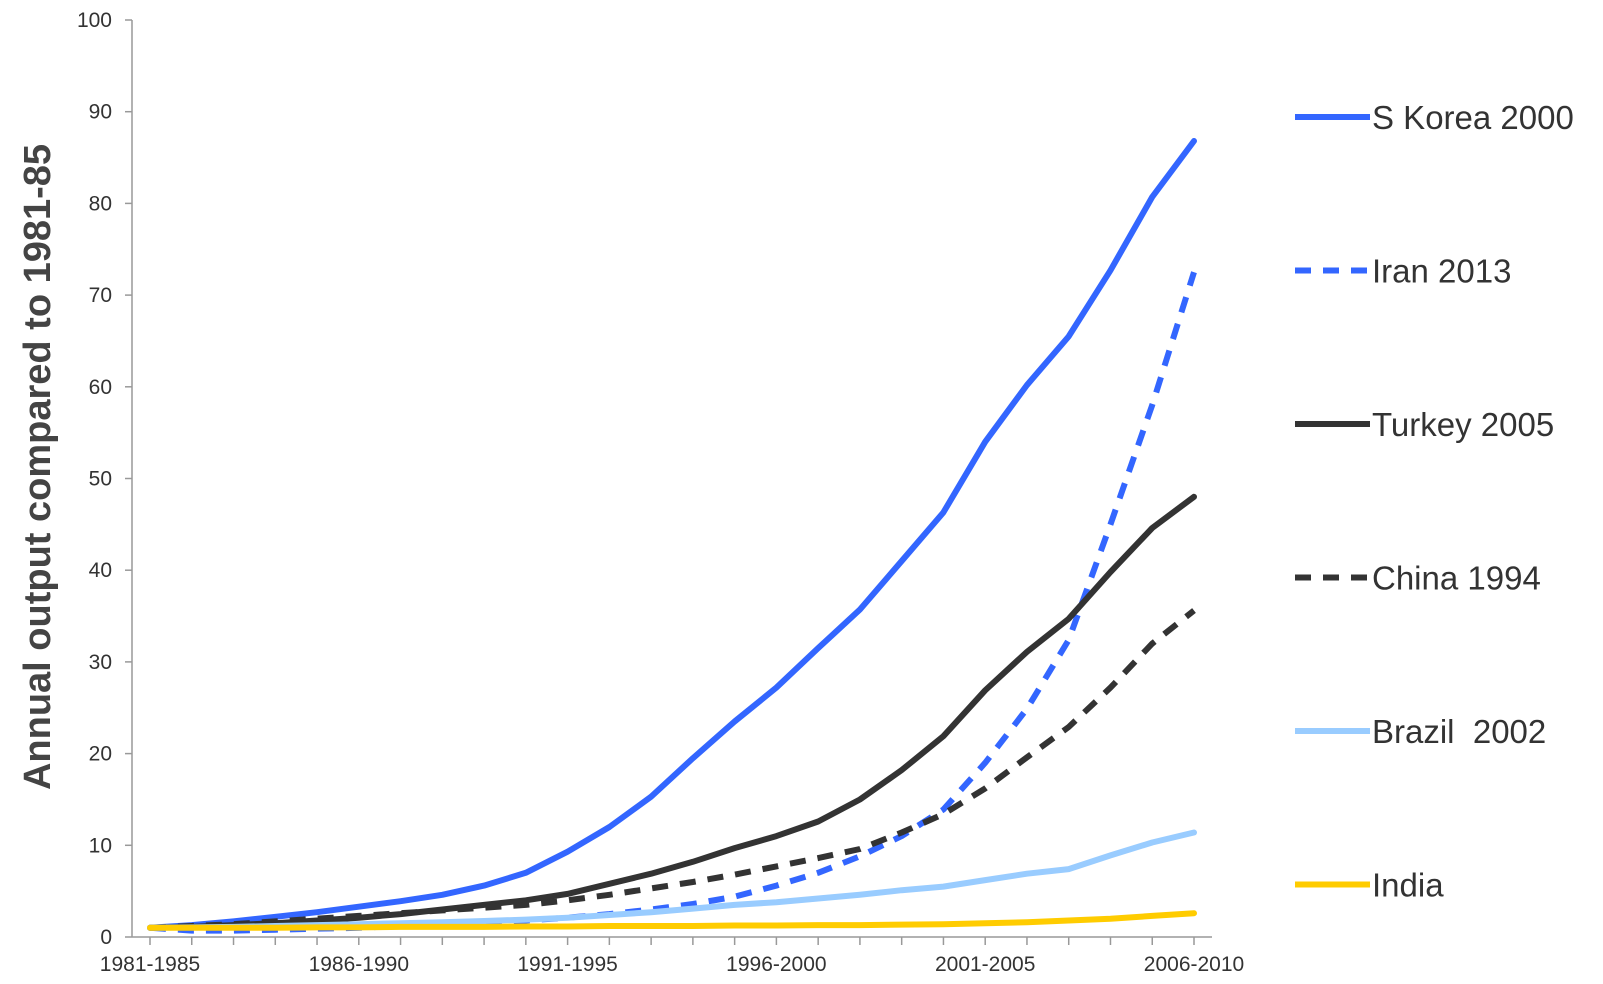 The height and width of the screenshot is (984, 1603). What do you see at coordinates (1463, 424) in the screenshot?
I see `legend-label-turkey-2005: Turkey 2005` at bounding box center [1463, 424].